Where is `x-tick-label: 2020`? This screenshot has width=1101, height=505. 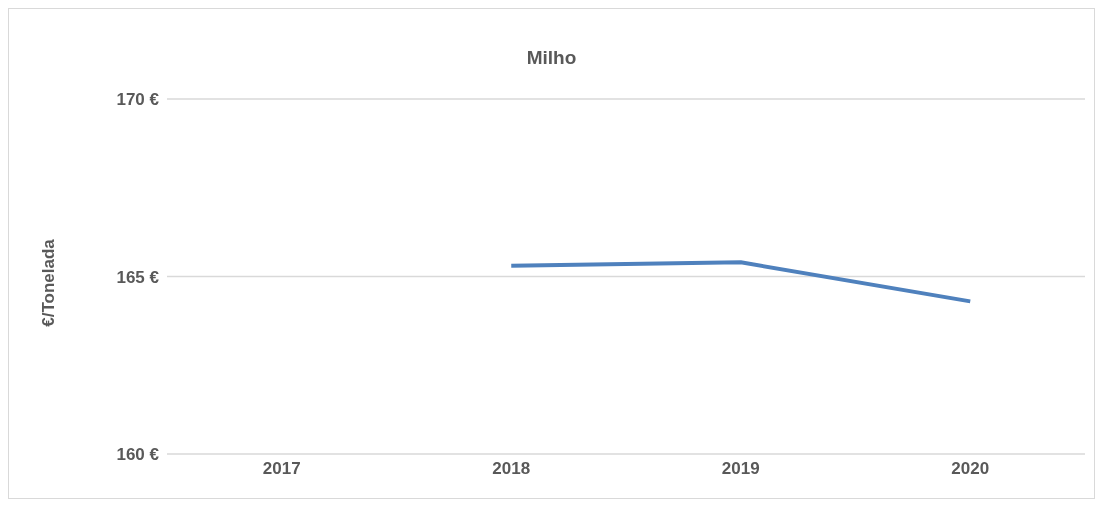
x-tick-label: 2020 is located at coordinates (970, 469).